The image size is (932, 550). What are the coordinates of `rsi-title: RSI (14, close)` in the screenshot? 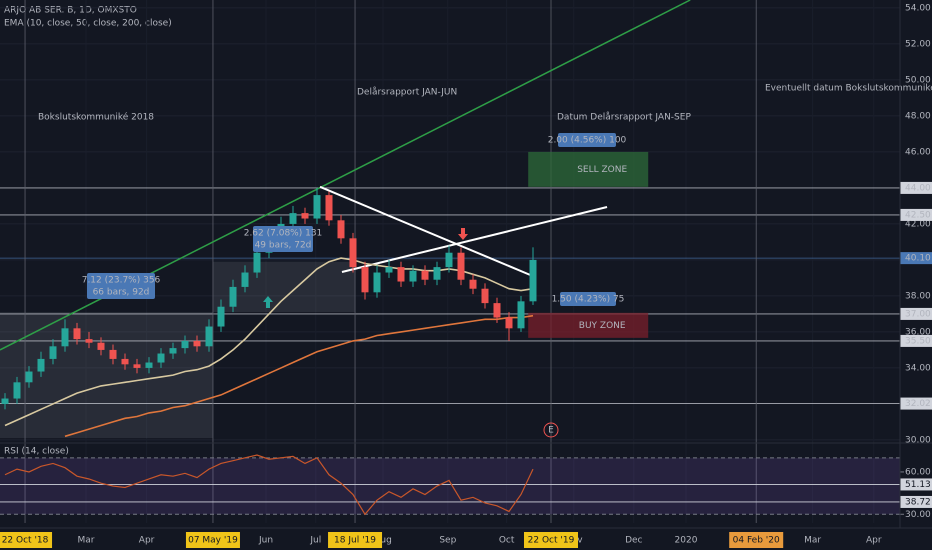 It's located at (36, 452).